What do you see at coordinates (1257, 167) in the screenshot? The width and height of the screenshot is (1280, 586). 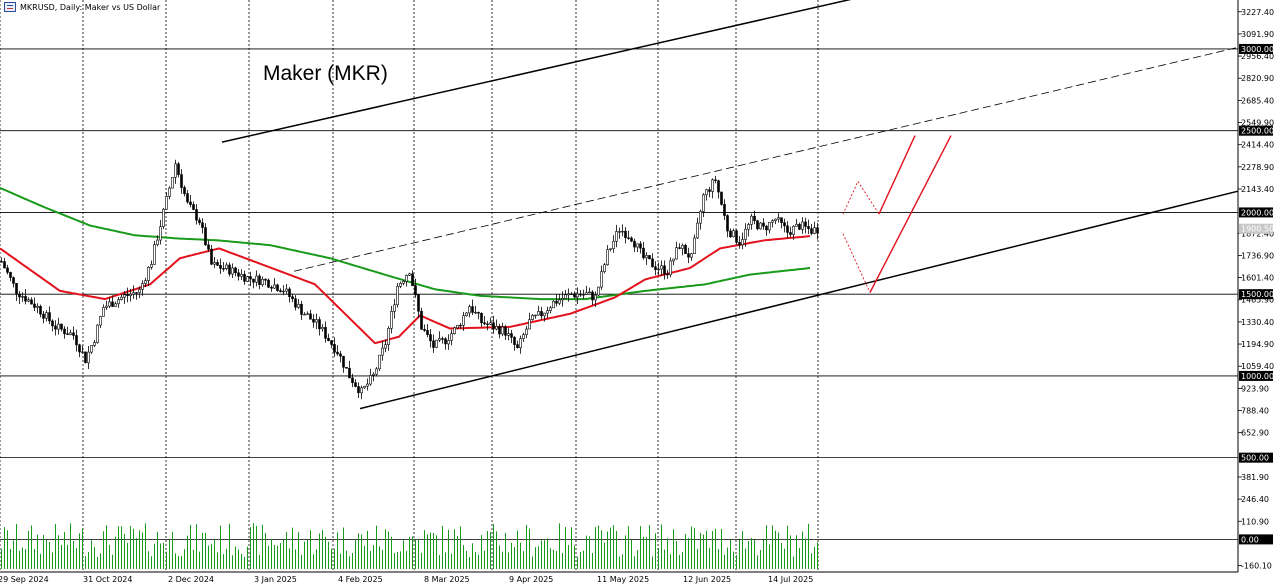 I see `y-tick-label: 2278.90` at bounding box center [1257, 167].